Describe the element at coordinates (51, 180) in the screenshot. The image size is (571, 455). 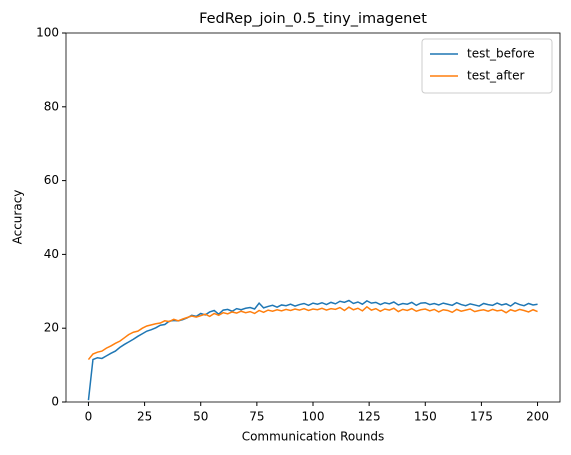
I see `y-tick-label: 60` at that location.